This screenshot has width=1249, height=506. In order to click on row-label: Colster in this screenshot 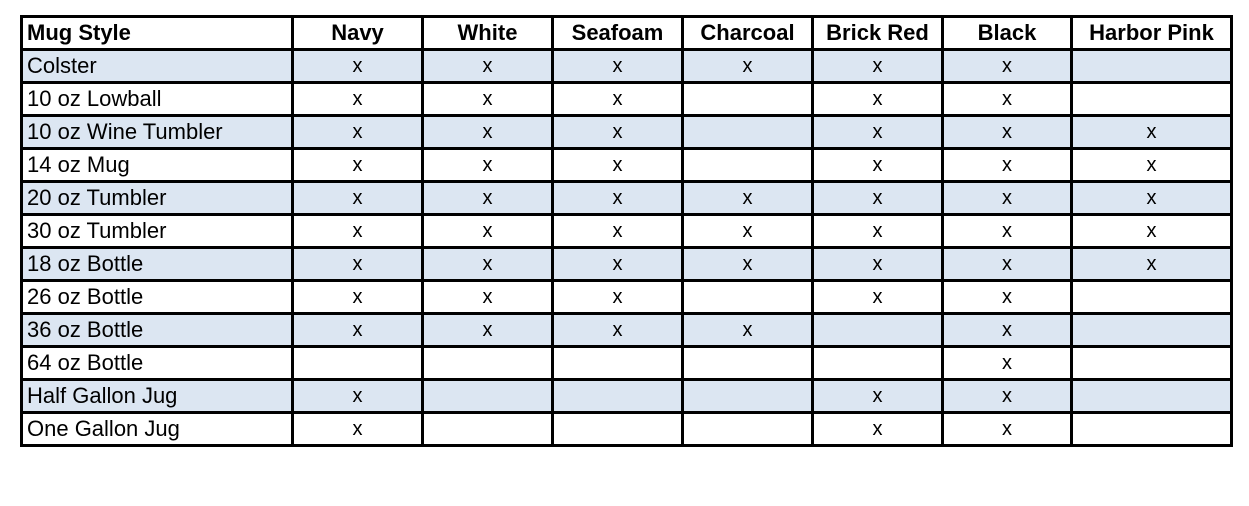, I will do `click(157, 66)`.